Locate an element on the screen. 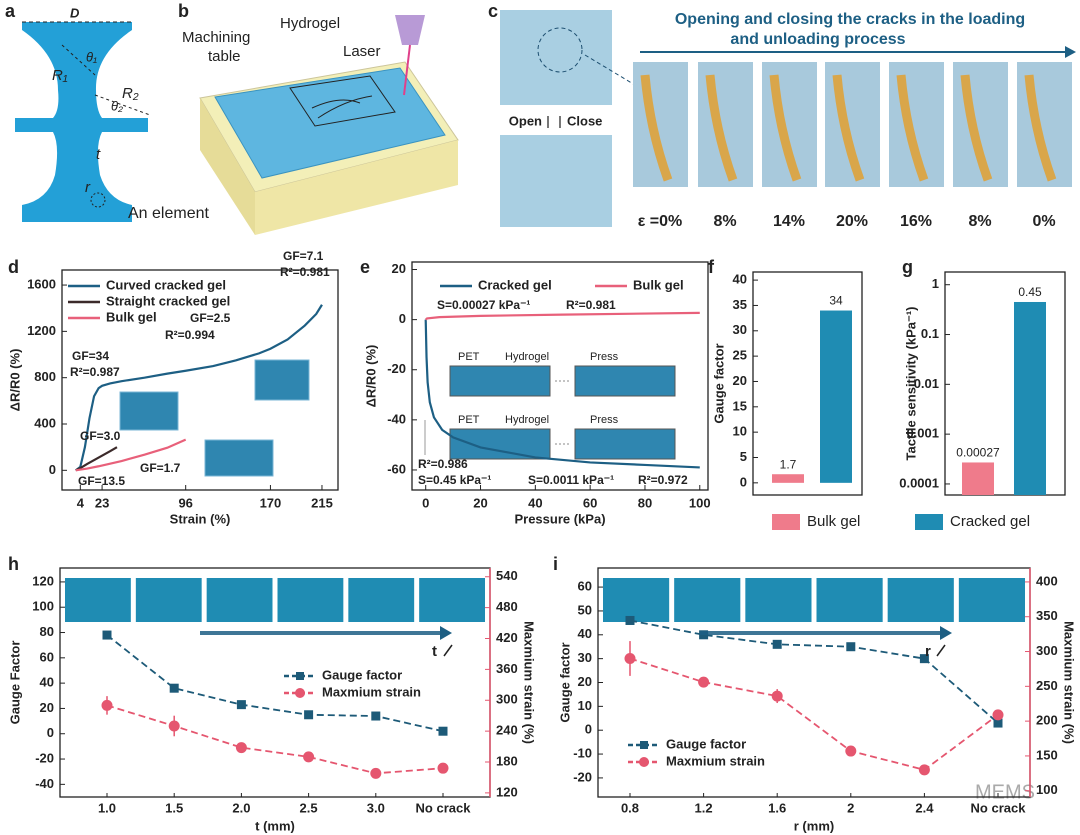 Image resolution: width=1080 pixels, height=835 pixels. y-tick-label: 120 is located at coordinates (43, 580).